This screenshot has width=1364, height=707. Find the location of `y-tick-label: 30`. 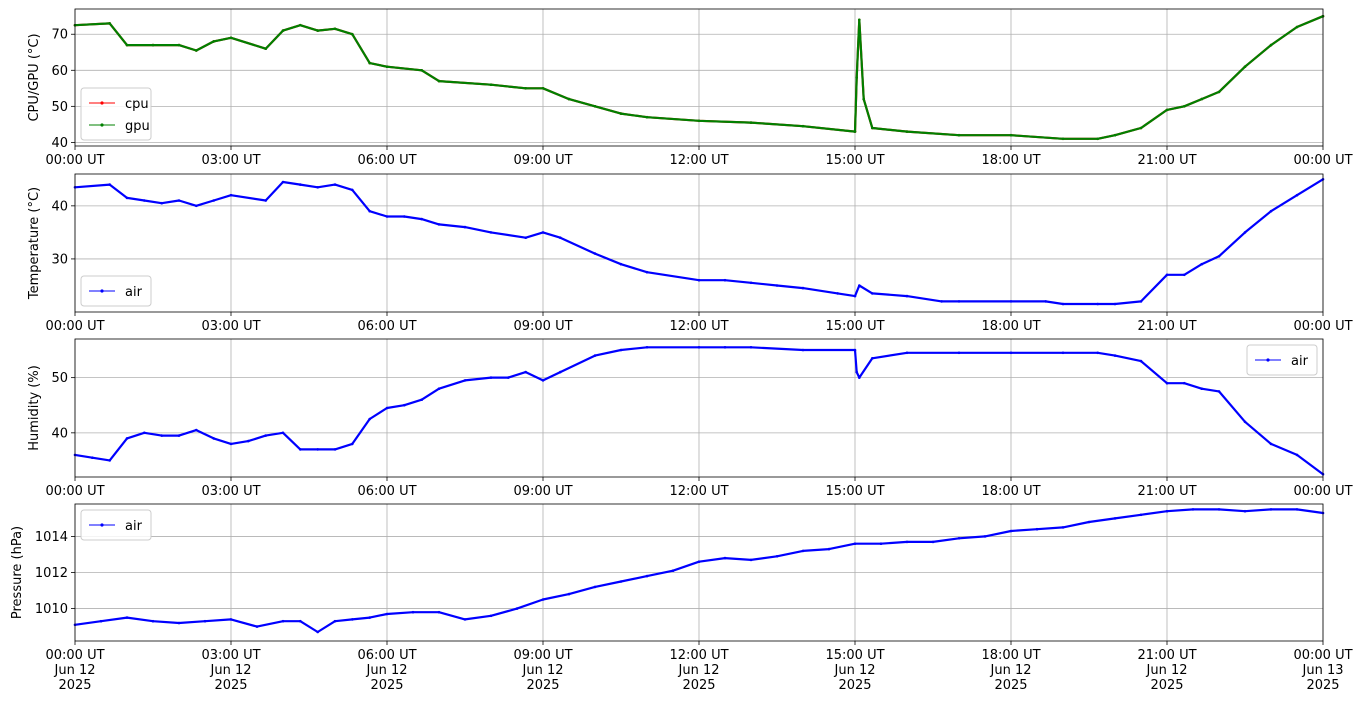

y-tick-label: 30 is located at coordinates (59, 259).